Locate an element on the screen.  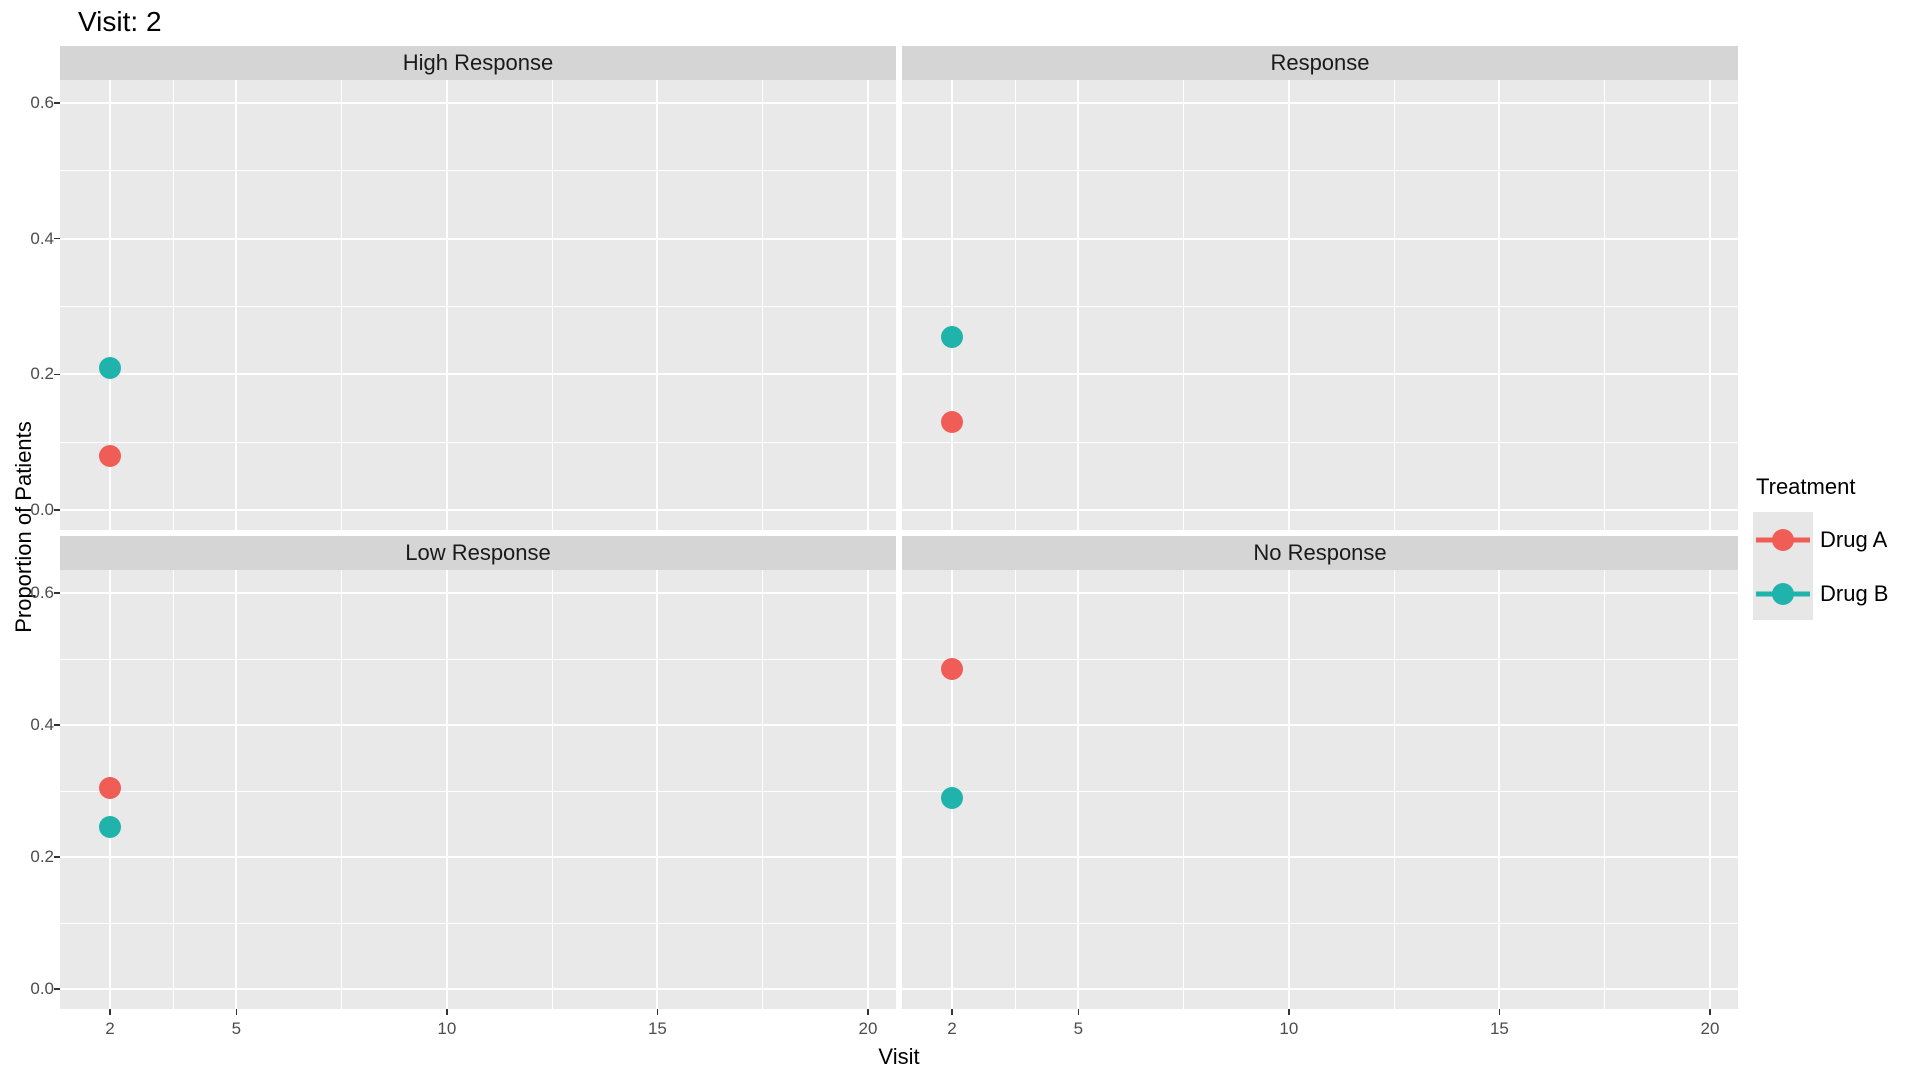
legend-dot-drug-a-icon is located at coordinates (1783, 540).